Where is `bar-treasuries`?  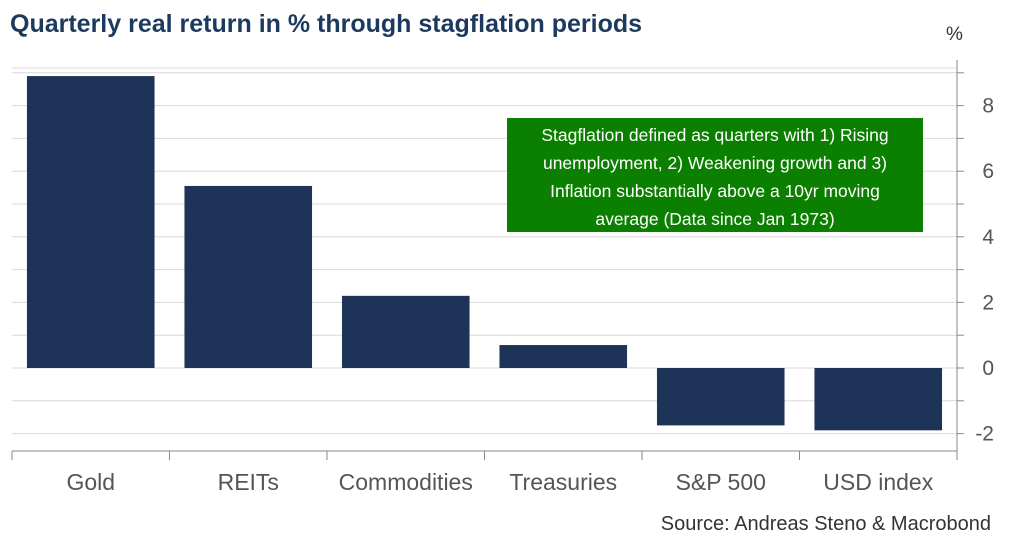
bar-treasuries is located at coordinates (563, 356).